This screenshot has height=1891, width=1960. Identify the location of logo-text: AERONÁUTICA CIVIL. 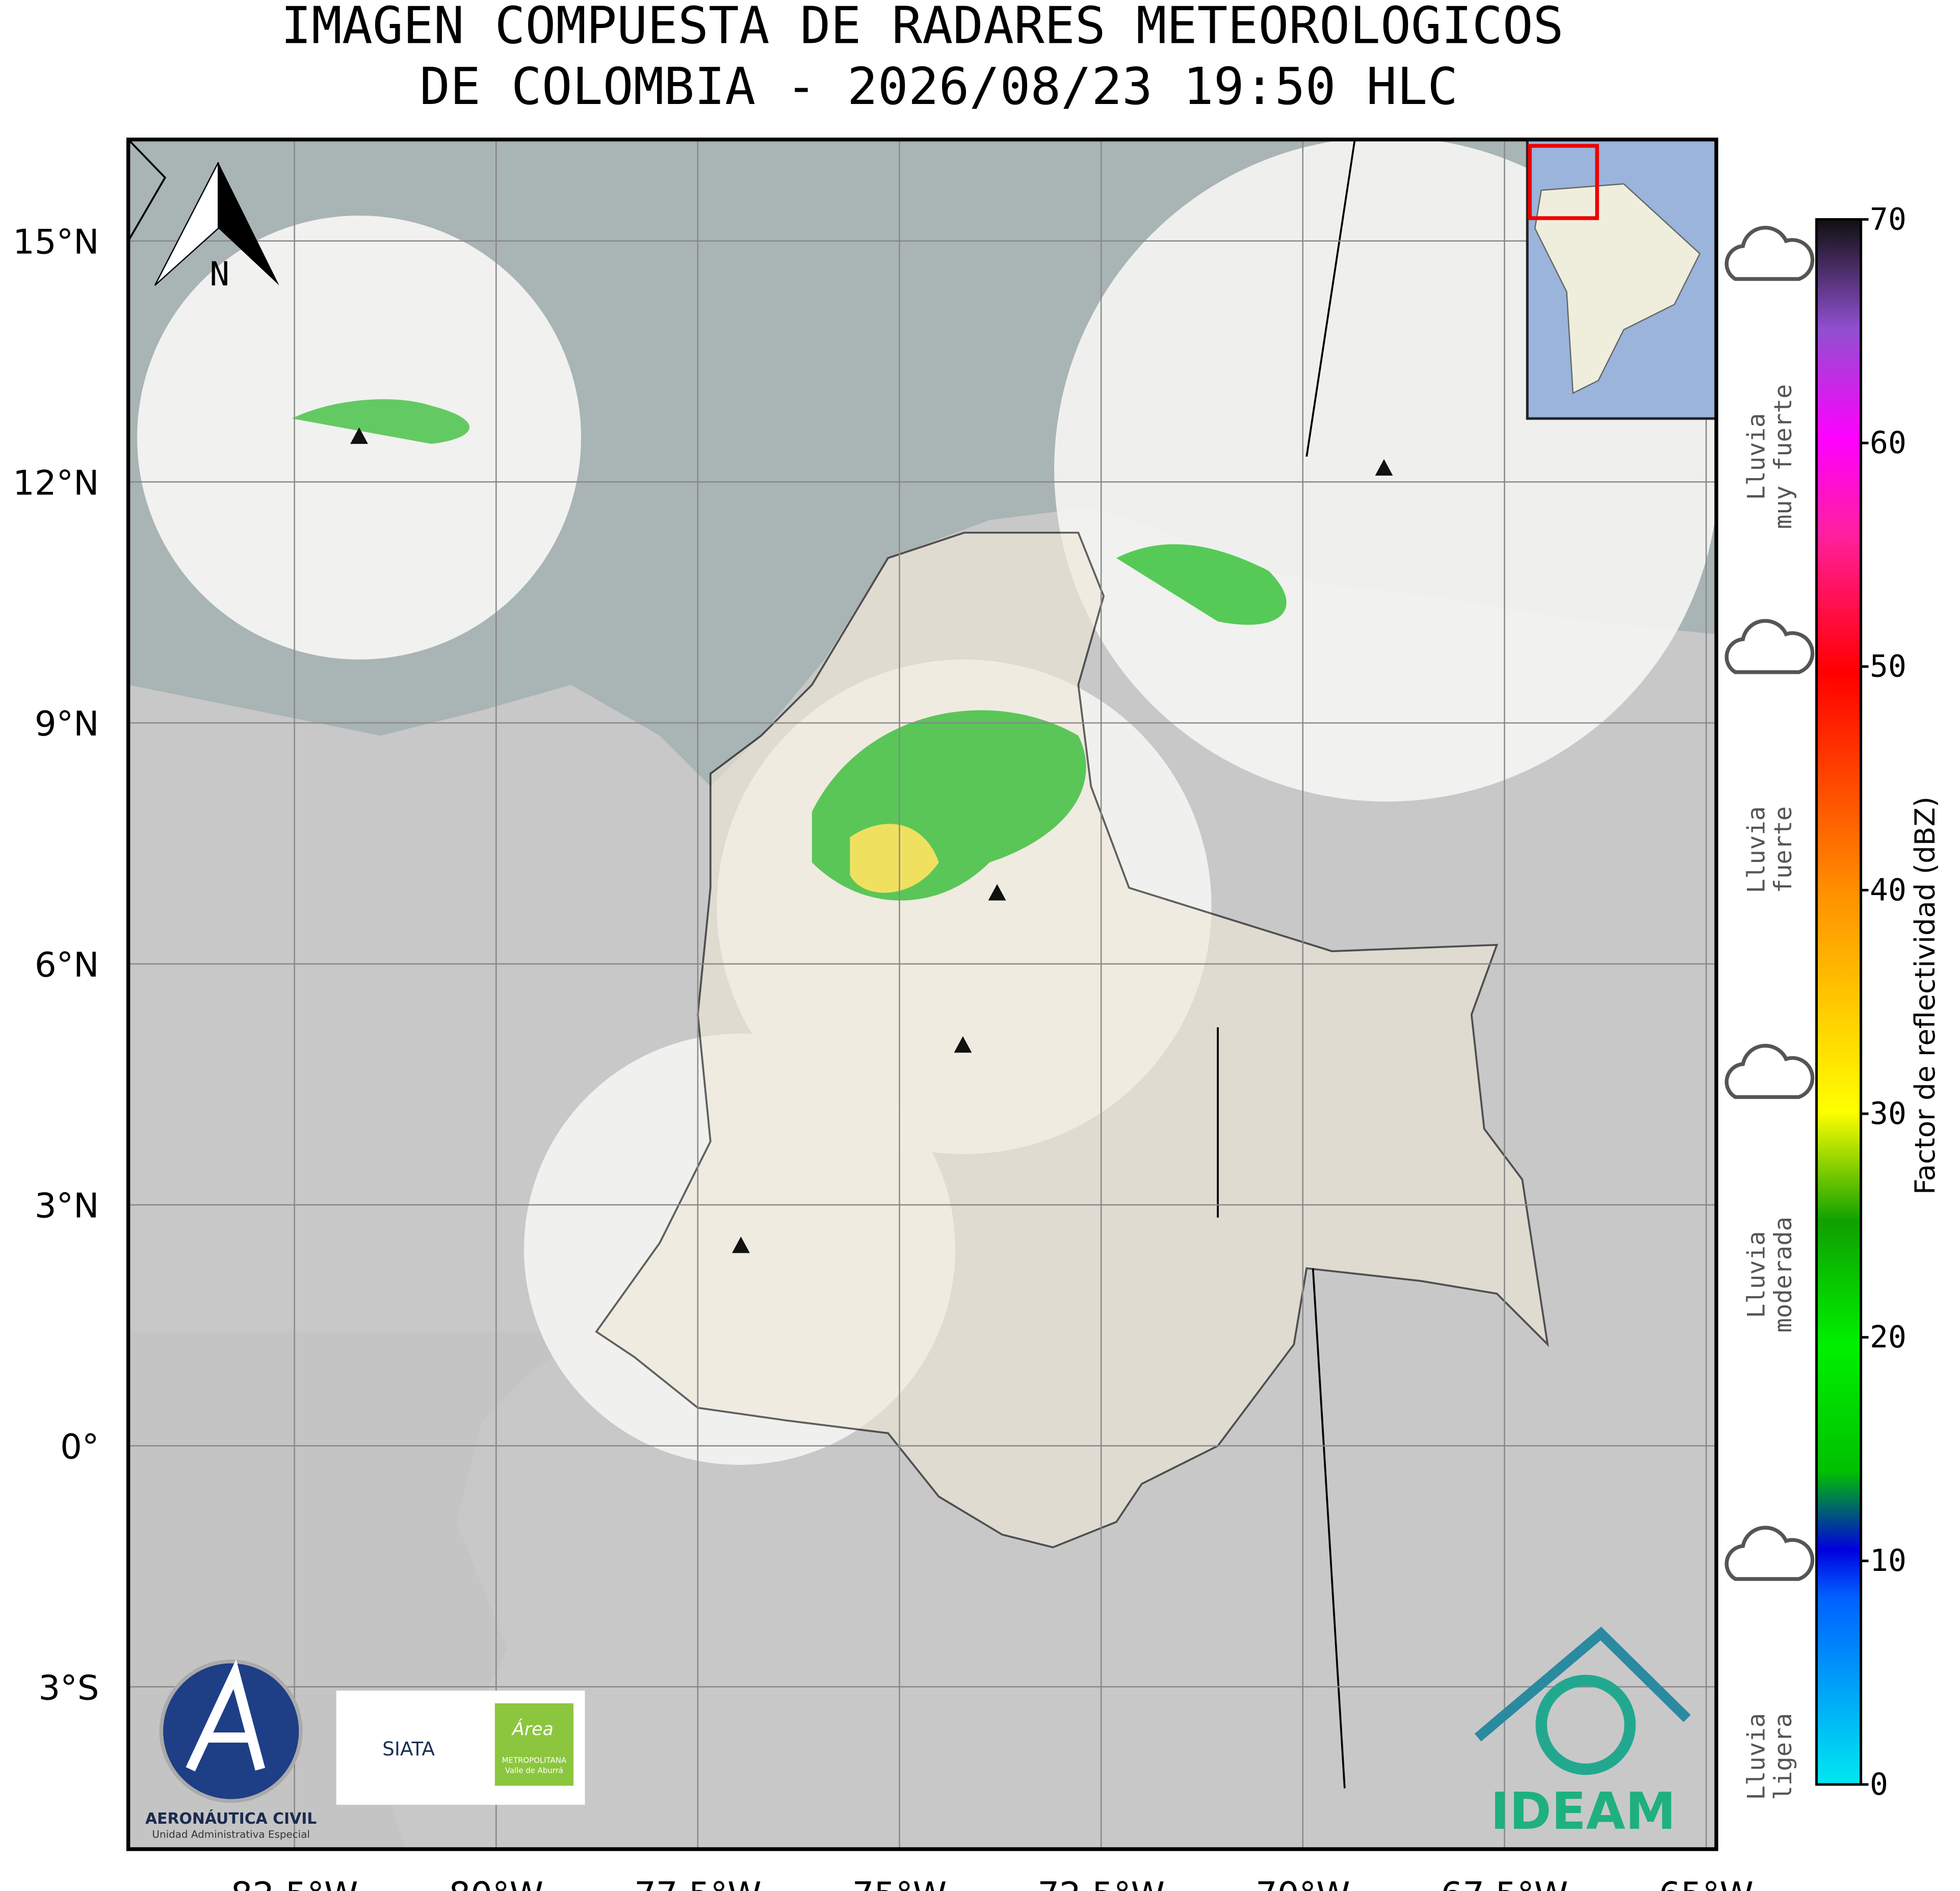
(231, 1818).